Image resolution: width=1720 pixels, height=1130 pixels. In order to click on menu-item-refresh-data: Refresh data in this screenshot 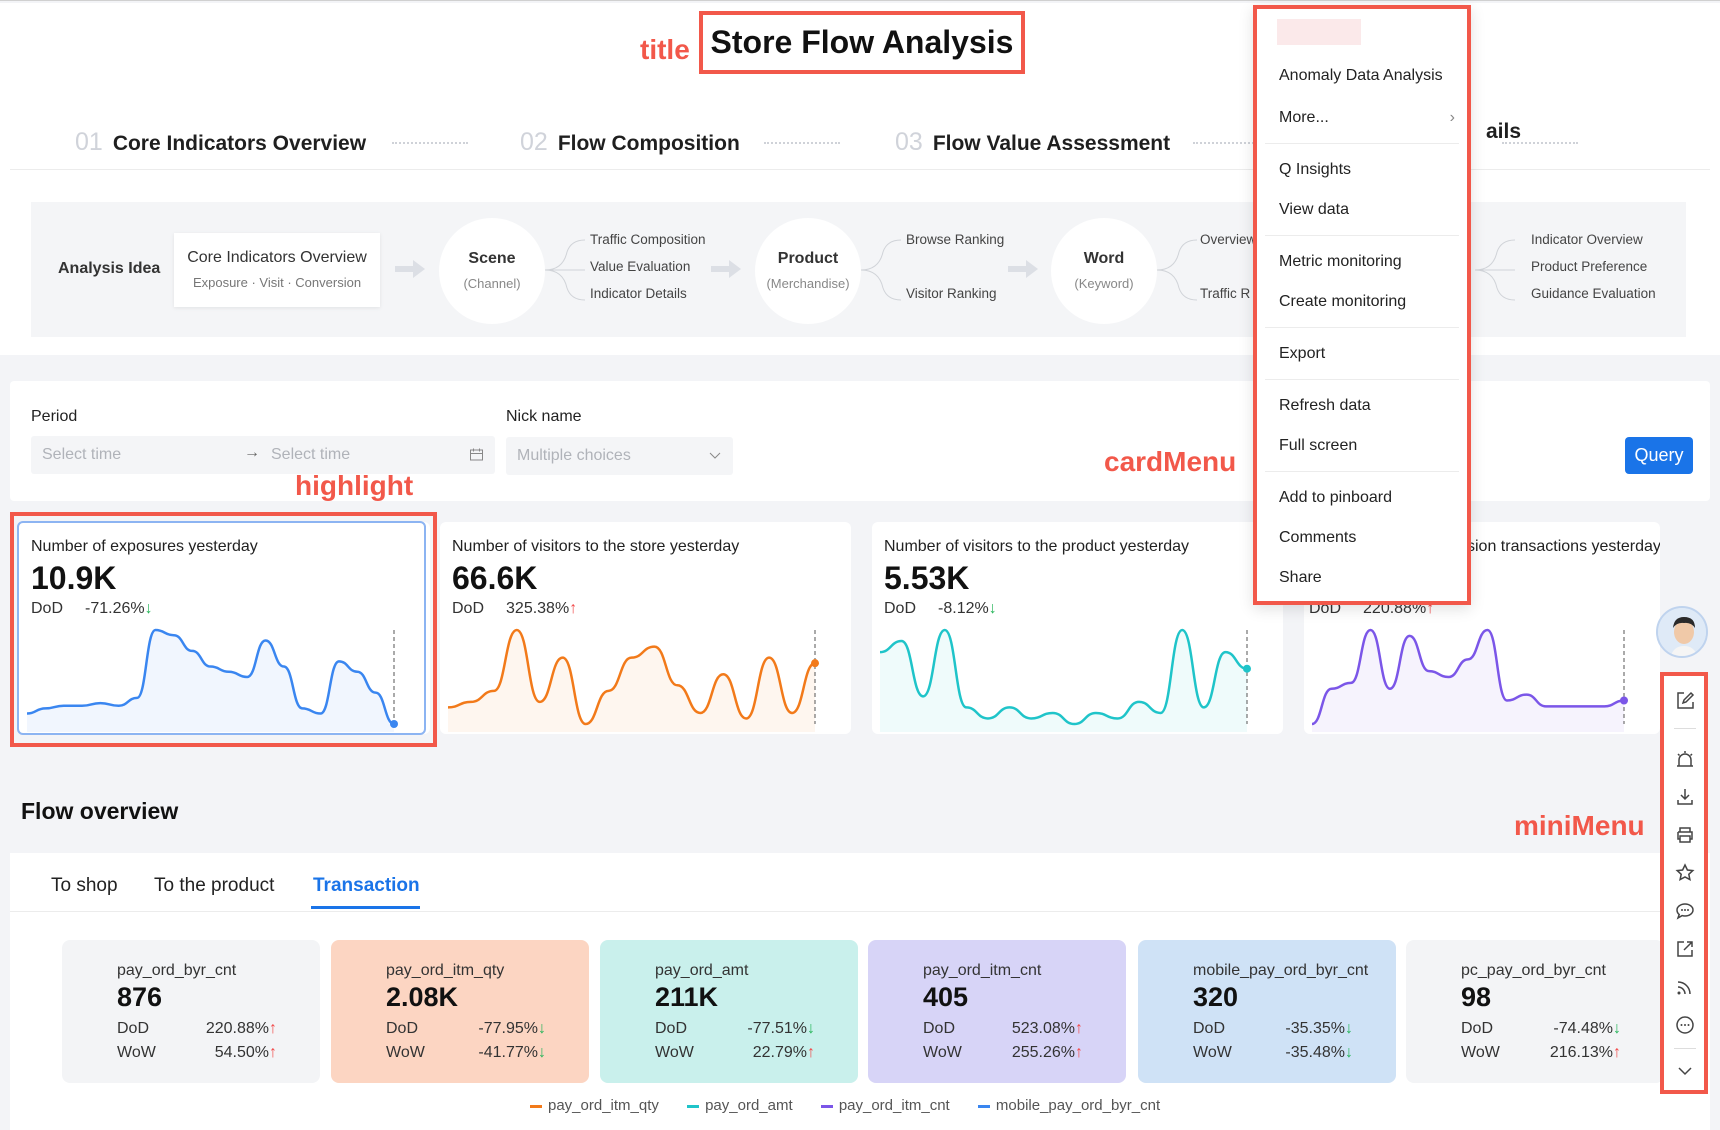, I will do `click(1325, 405)`.